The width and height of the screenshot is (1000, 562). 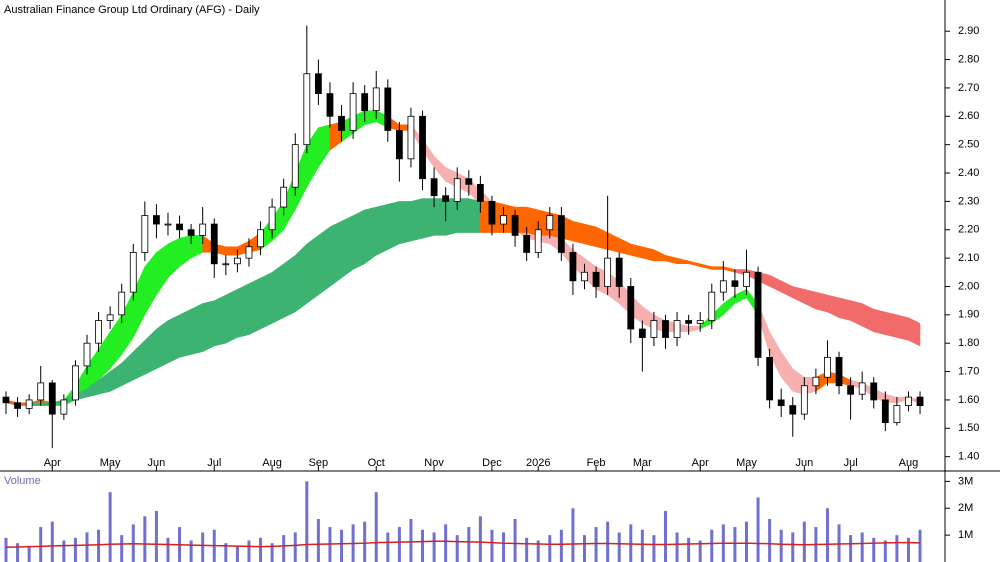 I want to click on y-tick-label: 2.00, so click(x=968, y=286).